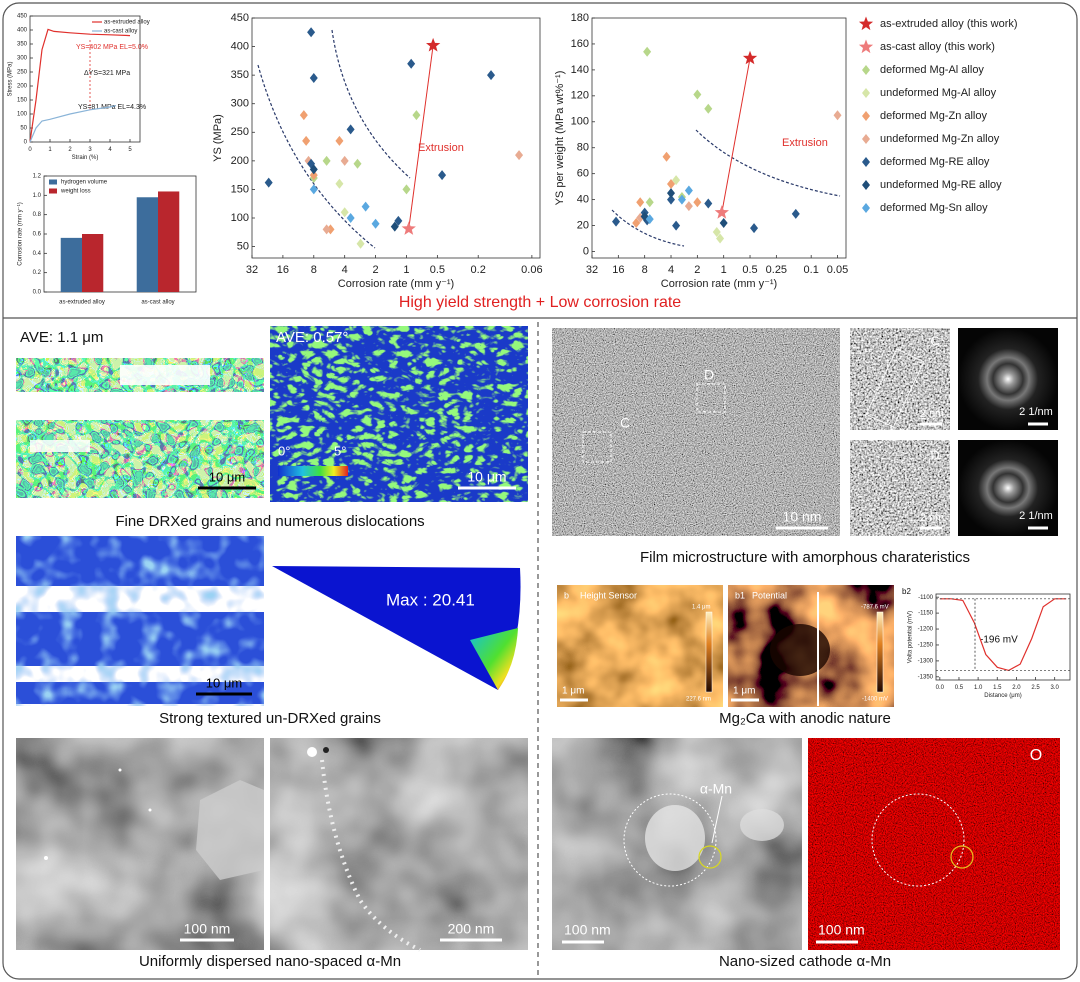  I want to click on x-tick-label: 8, so click(314, 270).